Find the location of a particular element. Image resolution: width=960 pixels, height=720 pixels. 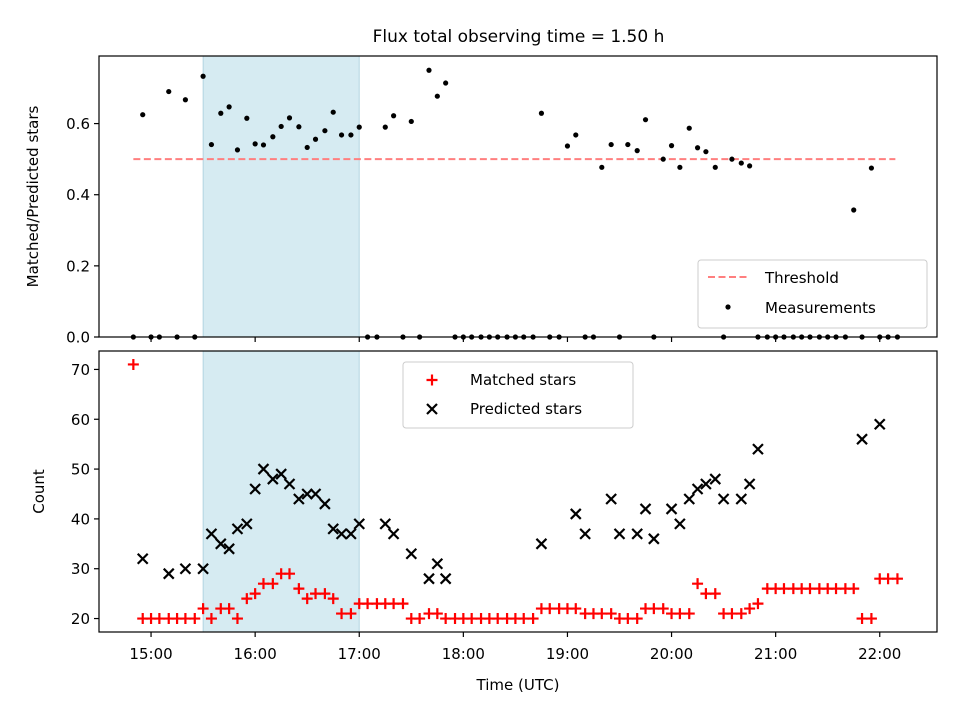

predicted-stars-legend-marker is located at coordinates (432, 409).